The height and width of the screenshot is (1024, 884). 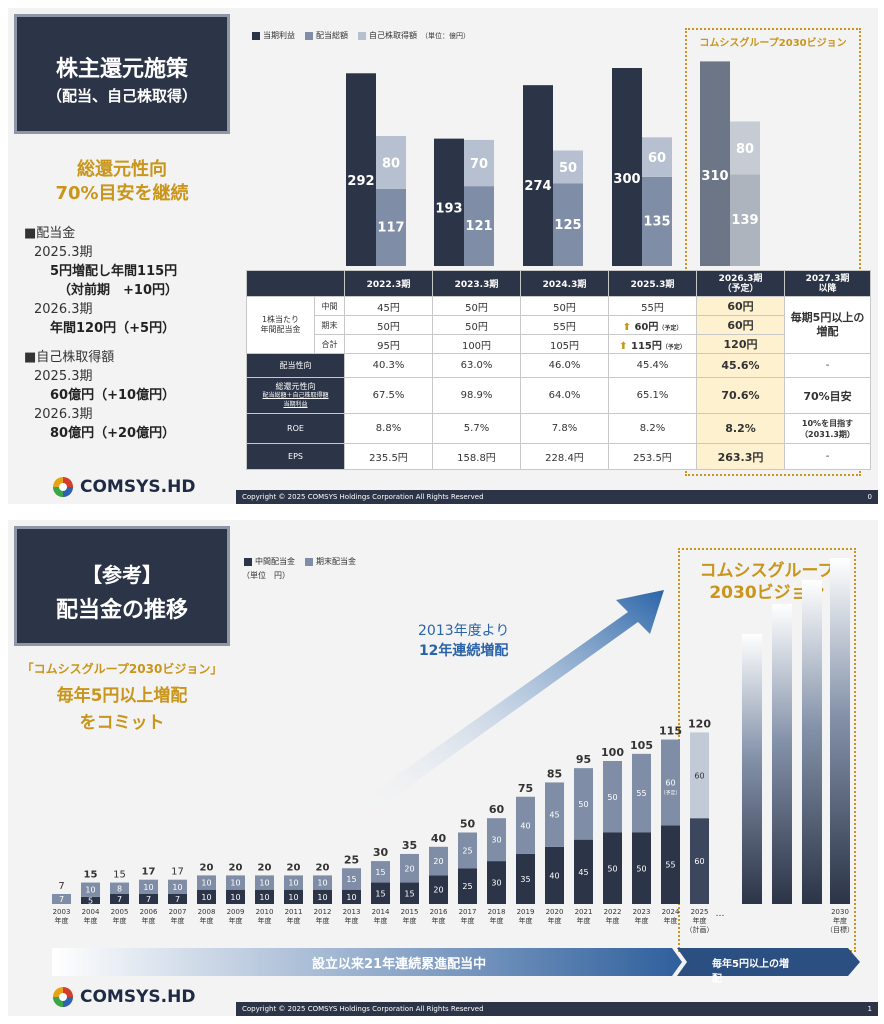 I want to click on bar-profit-label: 274, so click(x=537, y=186).